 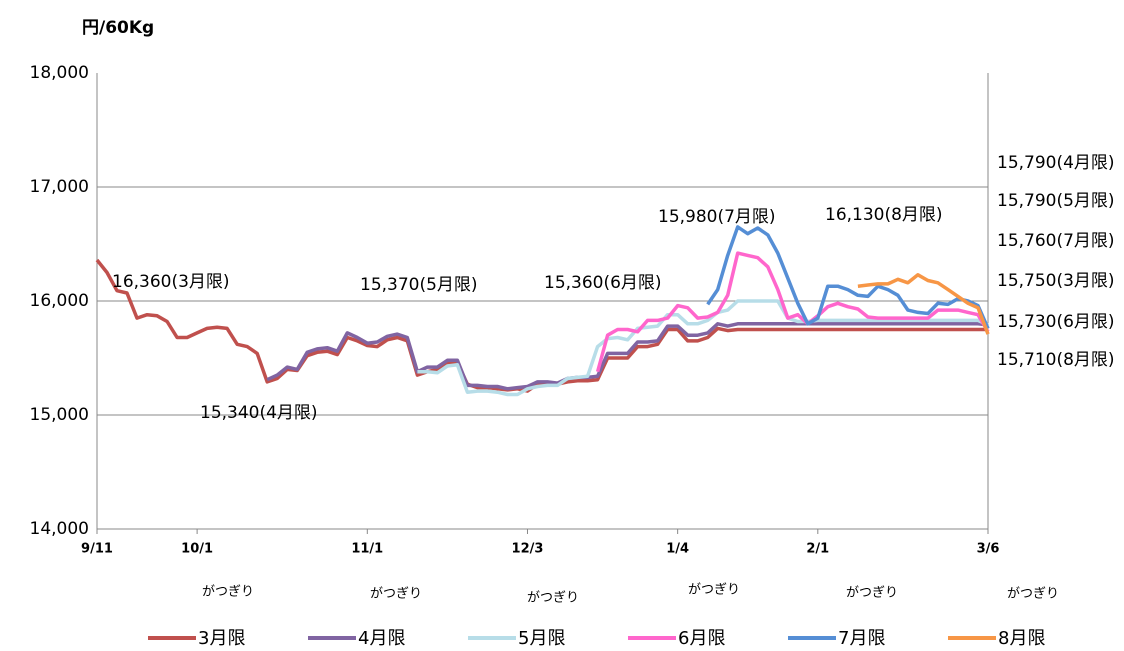 What do you see at coordinates (701, 638) in the screenshot?
I see `legend-label: 6月限` at bounding box center [701, 638].